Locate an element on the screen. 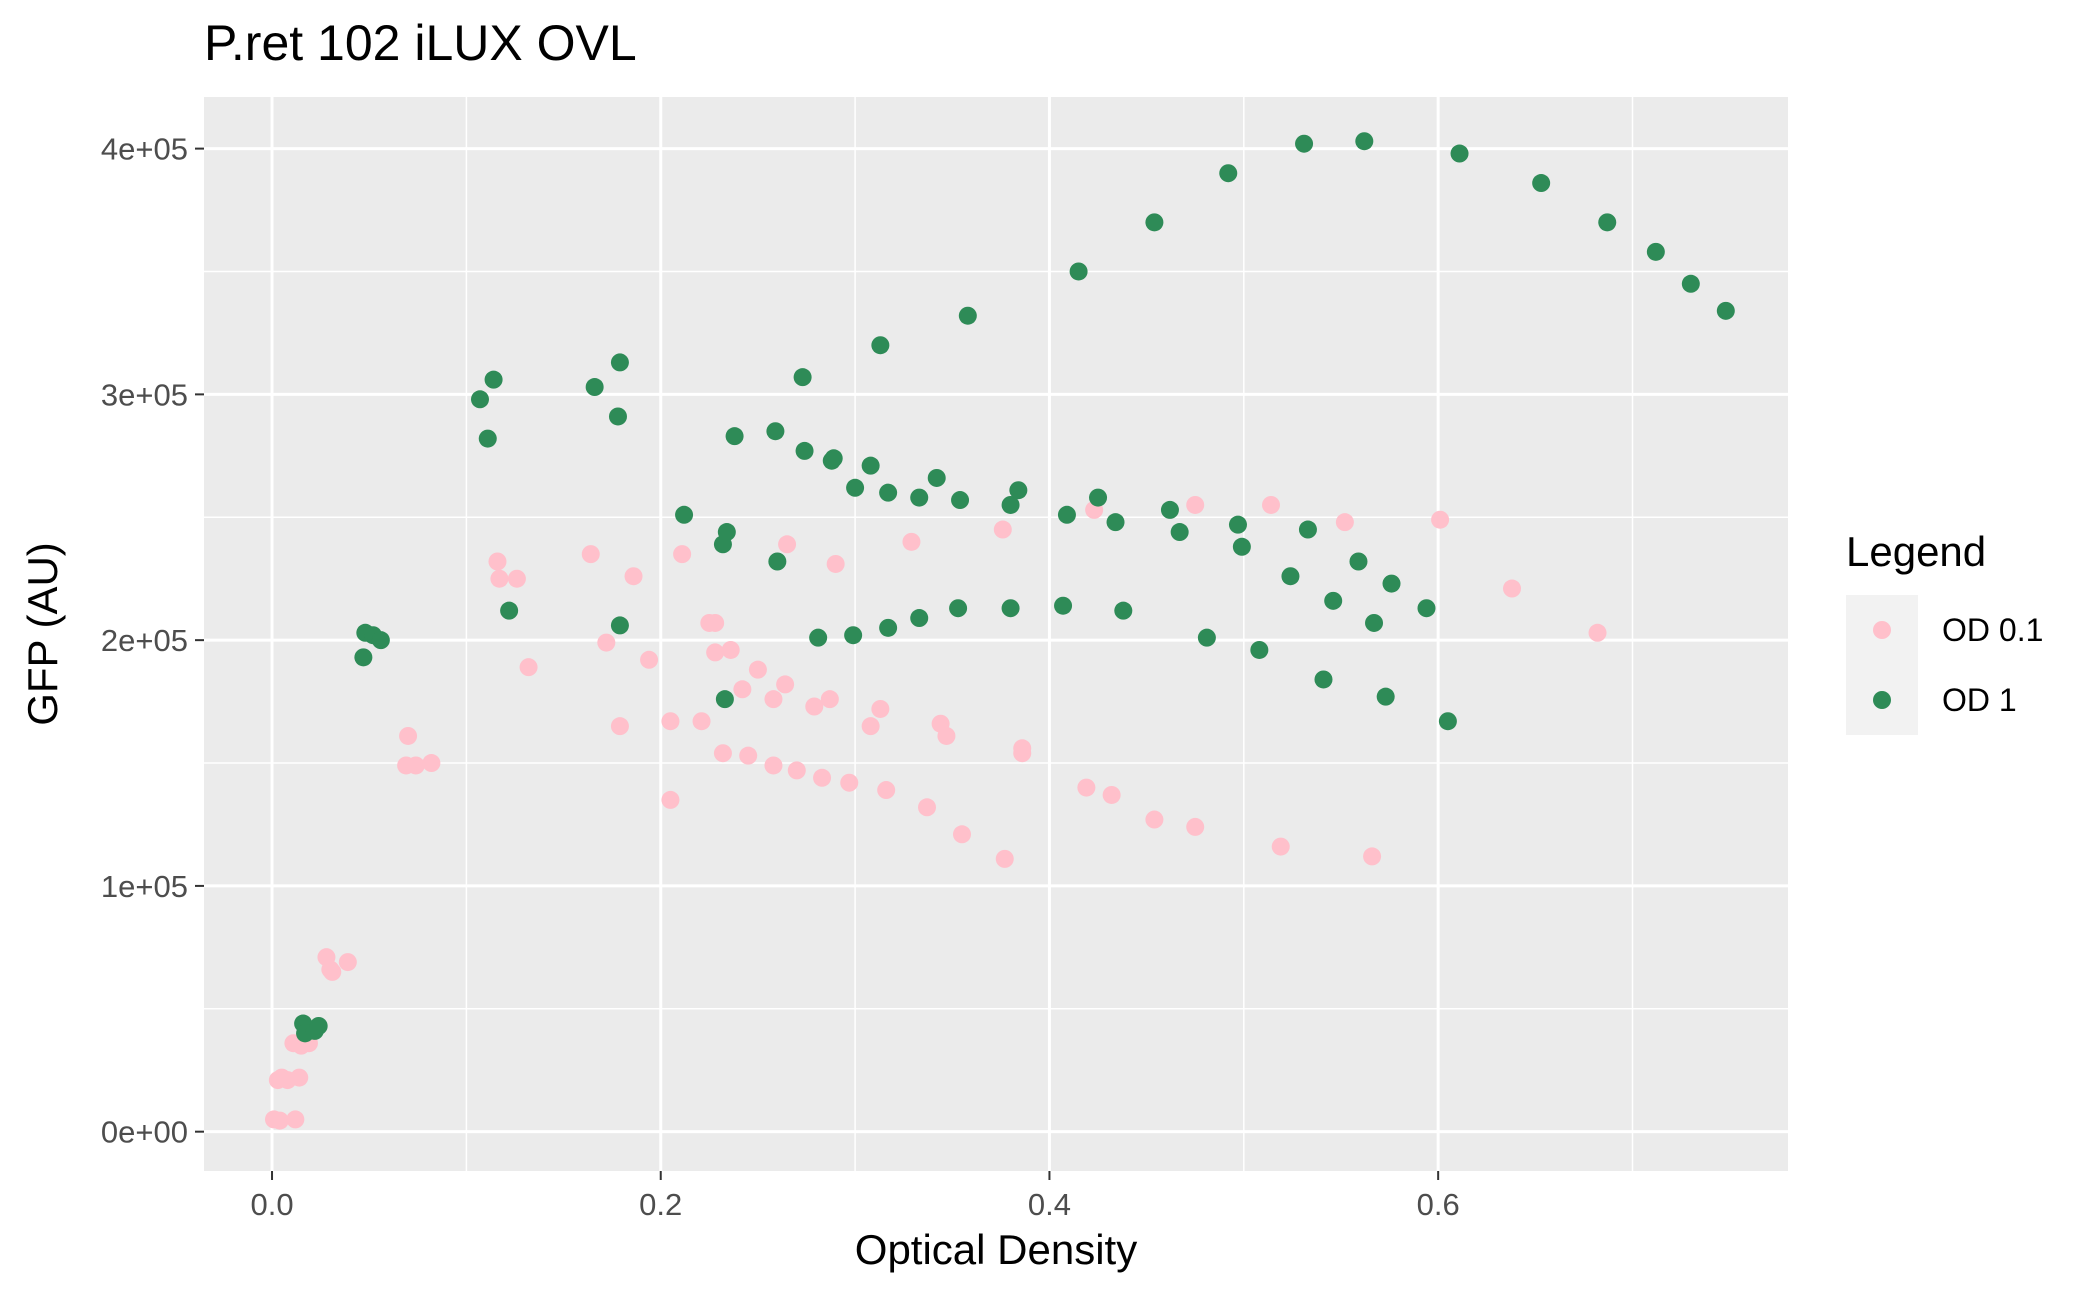  x-tick-label: 0.0 is located at coordinates (271, 1204).